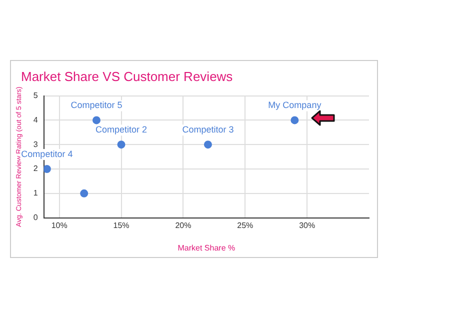 This screenshot has height=335, width=474. I want to click on x-tick-label: 10%, so click(59, 225).